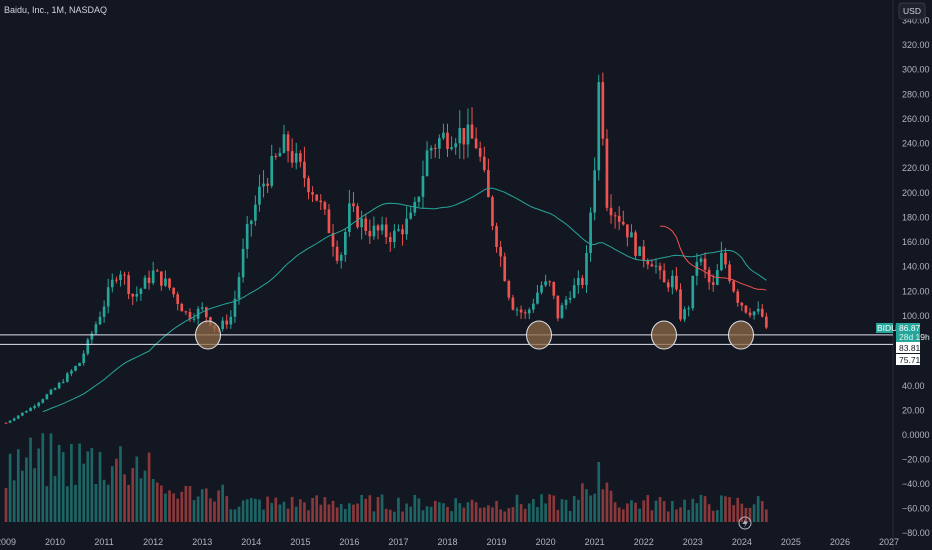 The image size is (932, 550). I want to click on currency-button, so click(912, 11).